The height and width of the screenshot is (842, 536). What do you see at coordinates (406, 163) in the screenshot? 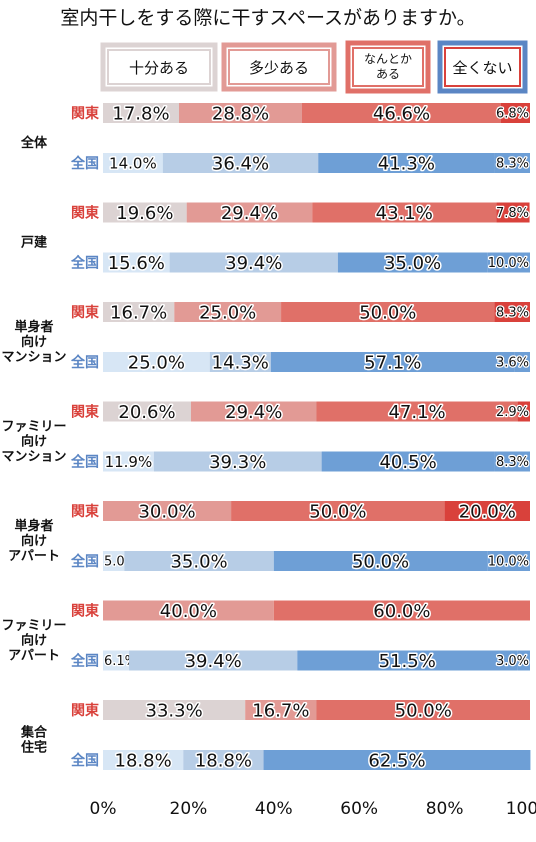
I see `data-label: 41.3%` at bounding box center [406, 163].